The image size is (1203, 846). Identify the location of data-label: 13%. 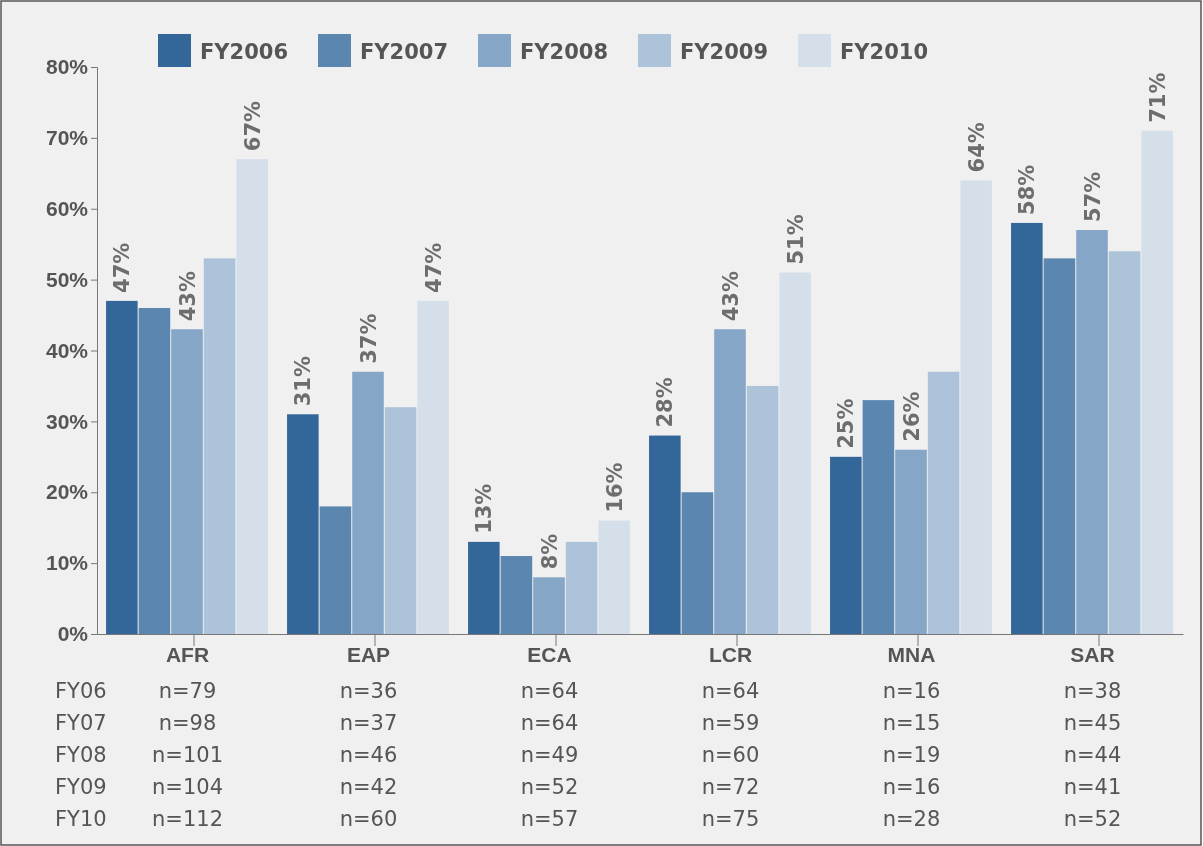
(484, 508).